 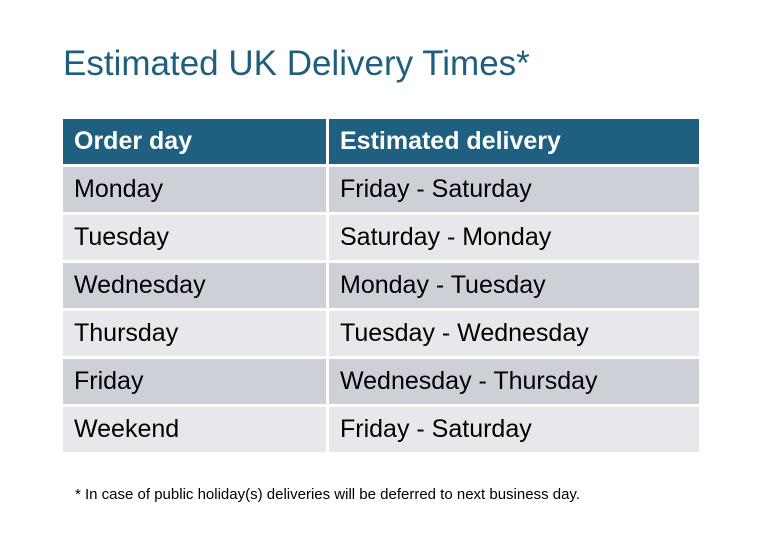 What do you see at coordinates (514, 141) in the screenshot?
I see `column-header-estimated-delivery: Estimated delivery` at bounding box center [514, 141].